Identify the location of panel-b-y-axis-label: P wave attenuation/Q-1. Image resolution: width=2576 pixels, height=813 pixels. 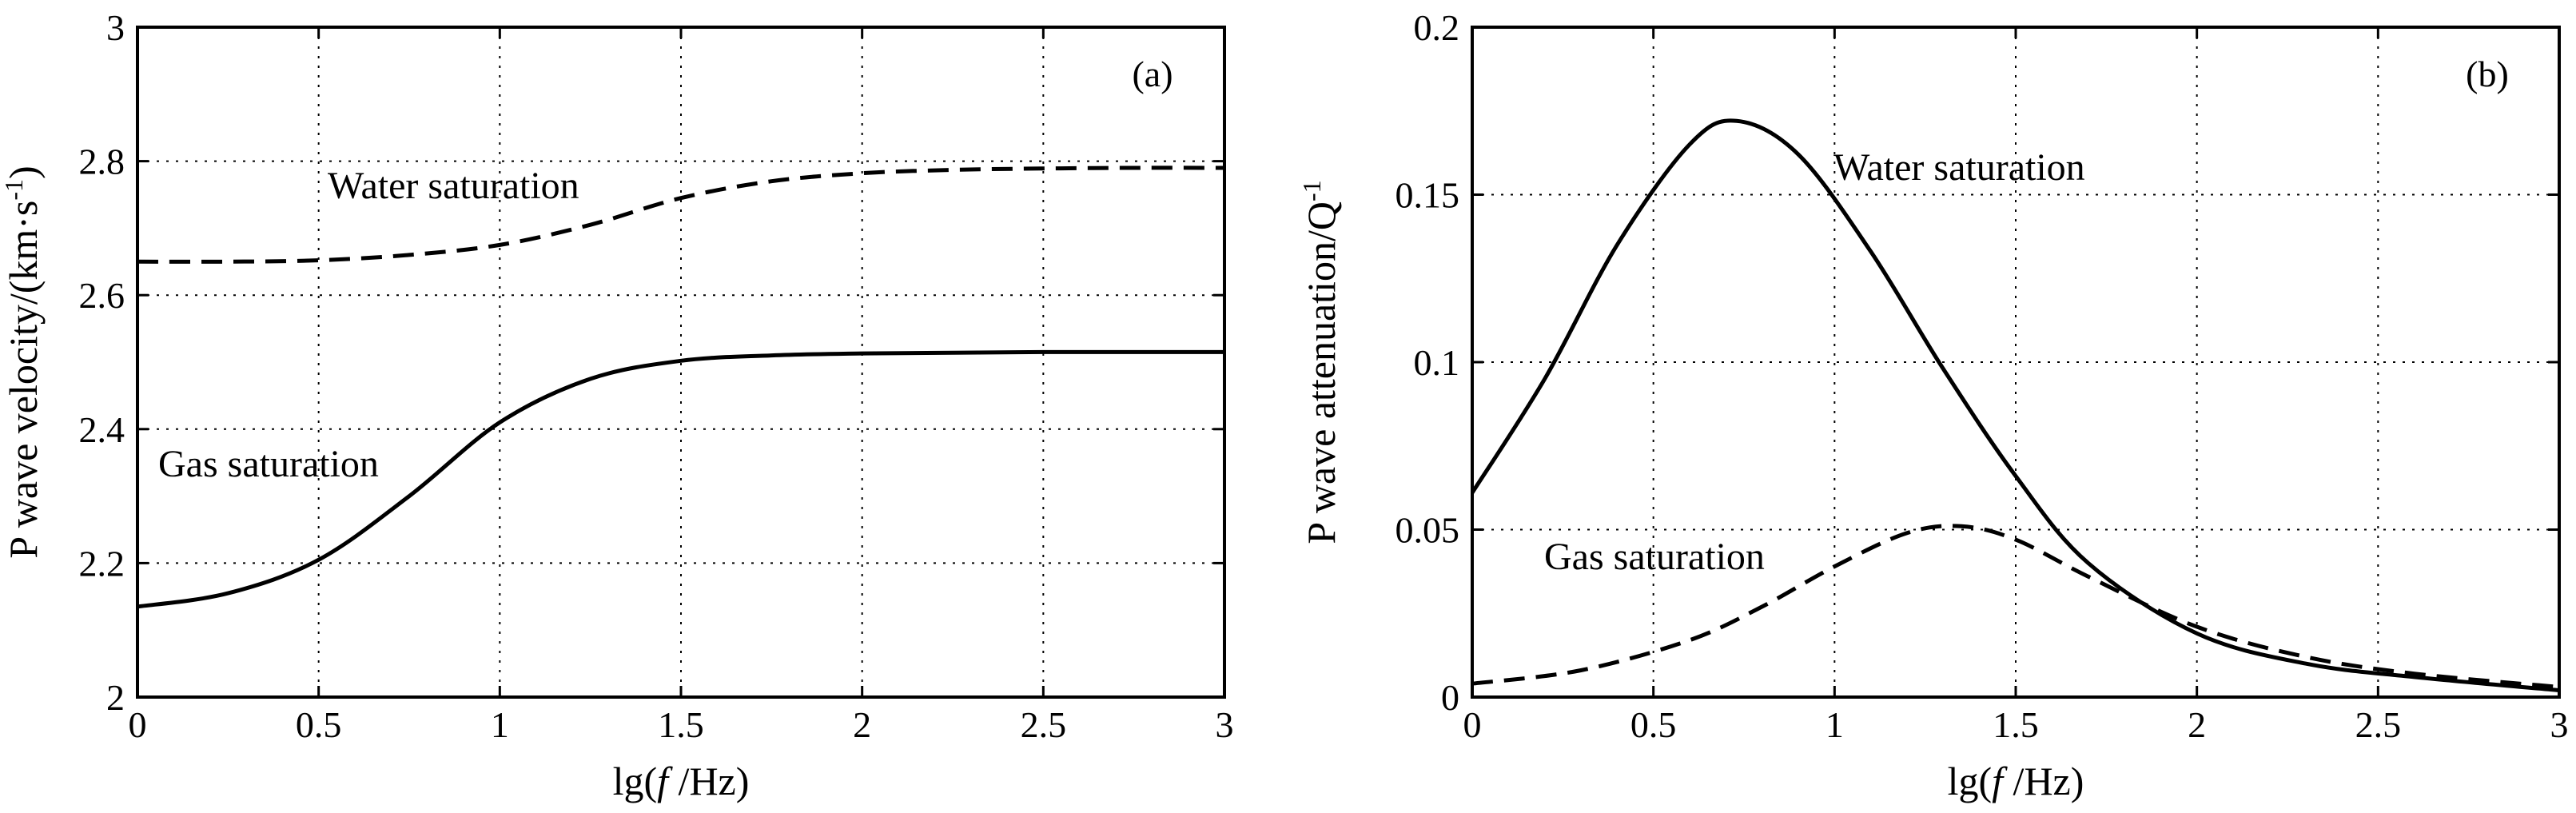
(1320, 362).